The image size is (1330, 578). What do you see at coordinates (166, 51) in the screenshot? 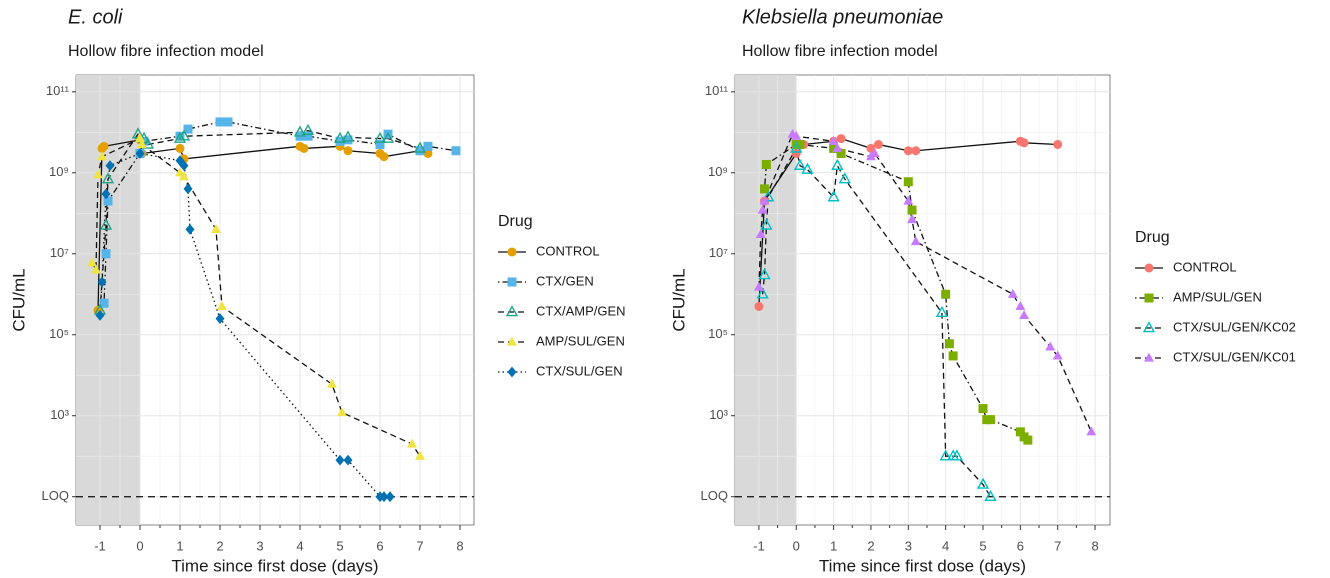
I see `chart-subtitle: Hollow fibre infection model` at bounding box center [166, 51].